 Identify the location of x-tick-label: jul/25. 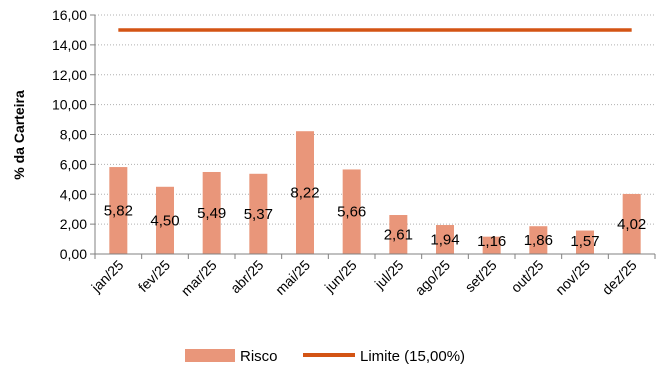
(389, 275).